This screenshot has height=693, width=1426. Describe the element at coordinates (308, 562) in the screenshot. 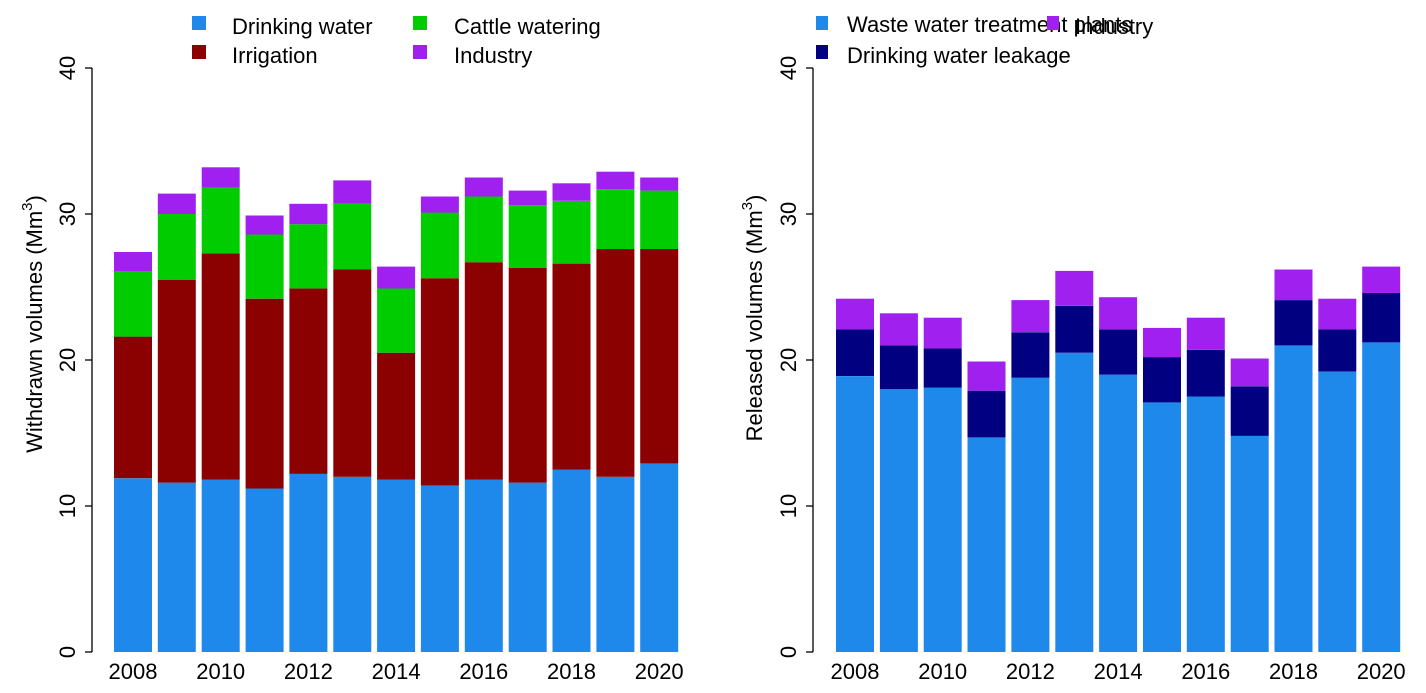

I see `bar-segment-drinking-water-2012` at that location.